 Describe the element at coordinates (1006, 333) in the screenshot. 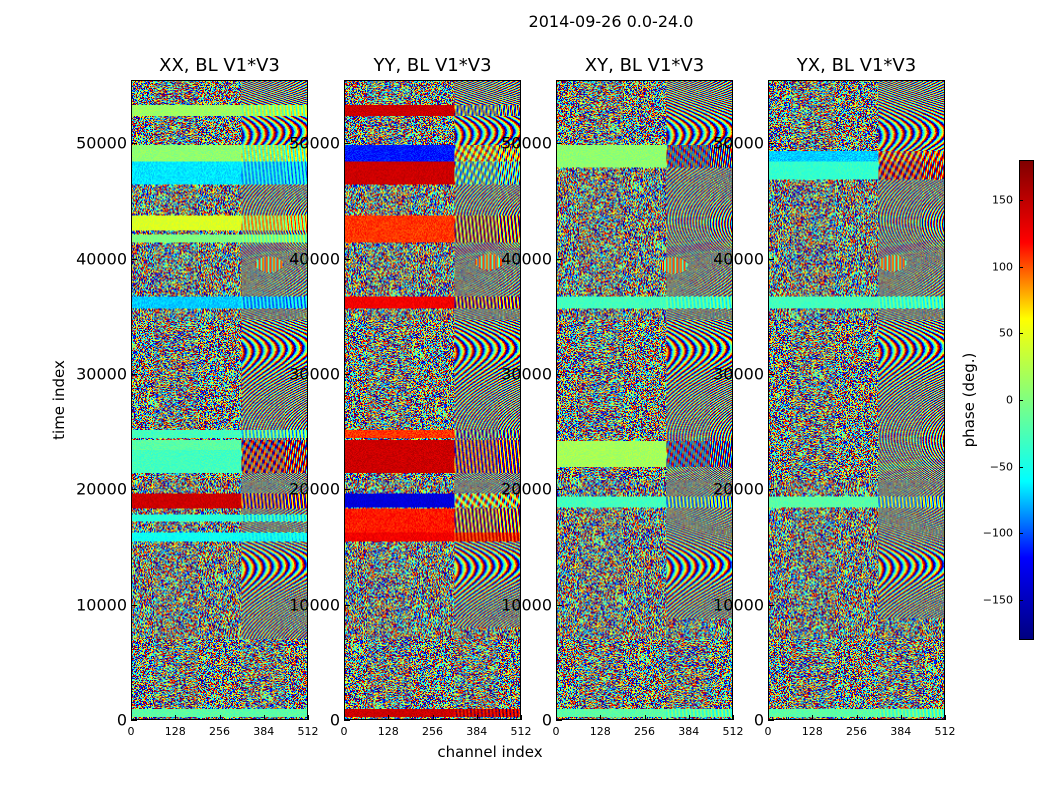

I see `colorbar-tick-label: 50` at that location.